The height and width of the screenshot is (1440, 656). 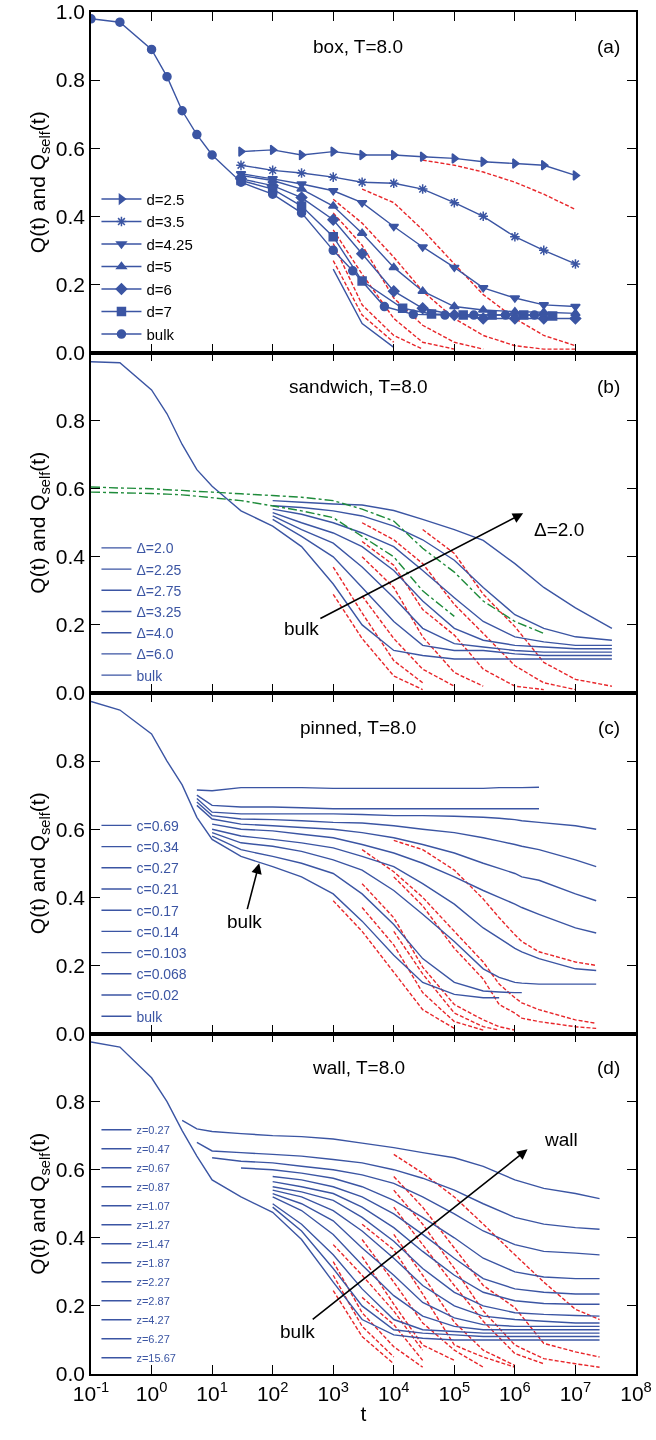 What do you see at coordinates (153, 1282) in the screenshot?
I see `legend-label: z=2.27` at bounding box center [153, 1282].